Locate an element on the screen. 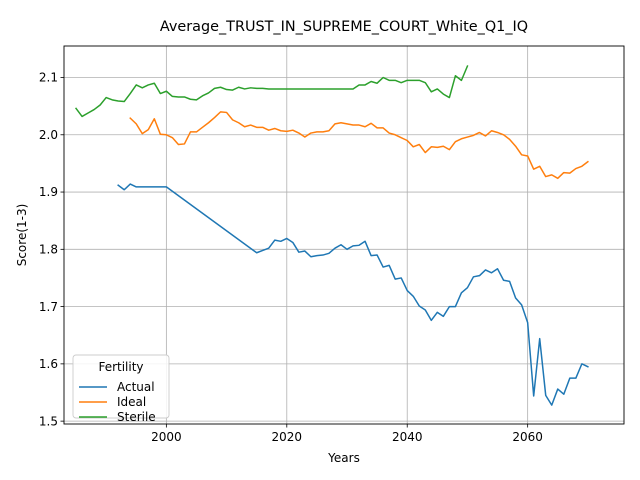 The width and height of the screenshot is (640, 480). x-tick-label: 2060 is located at coordinates (527, 437).